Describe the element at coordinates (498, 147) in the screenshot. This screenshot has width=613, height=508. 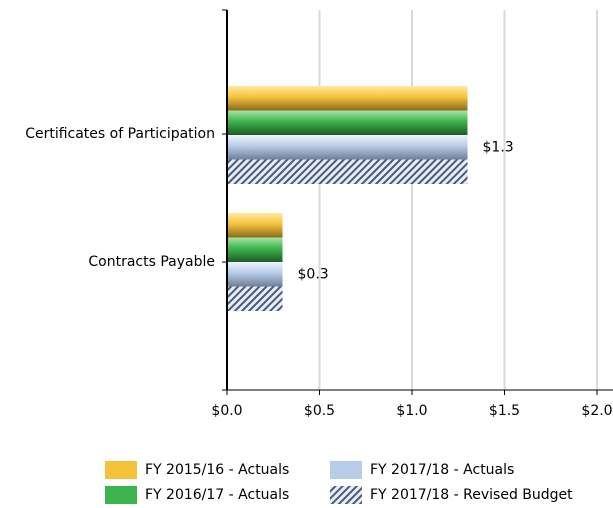
I see `data-label: $1.3` at that location.